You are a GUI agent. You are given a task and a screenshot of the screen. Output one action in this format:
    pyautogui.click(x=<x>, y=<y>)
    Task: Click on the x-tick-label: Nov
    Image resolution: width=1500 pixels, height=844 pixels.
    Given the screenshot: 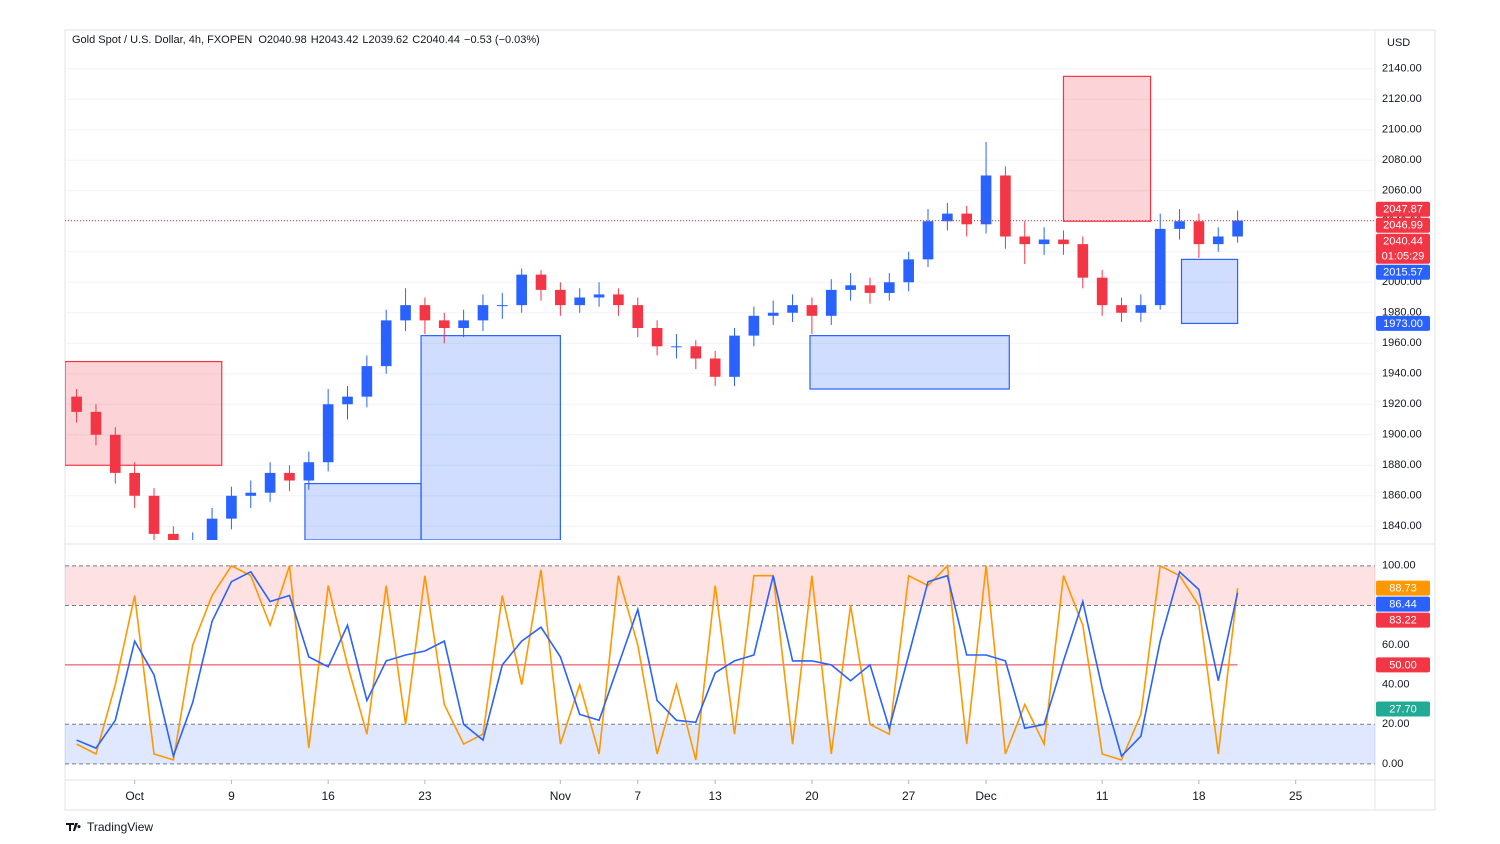 What is the action you would take?
    pyautogui.click(x=560, y=796)
    